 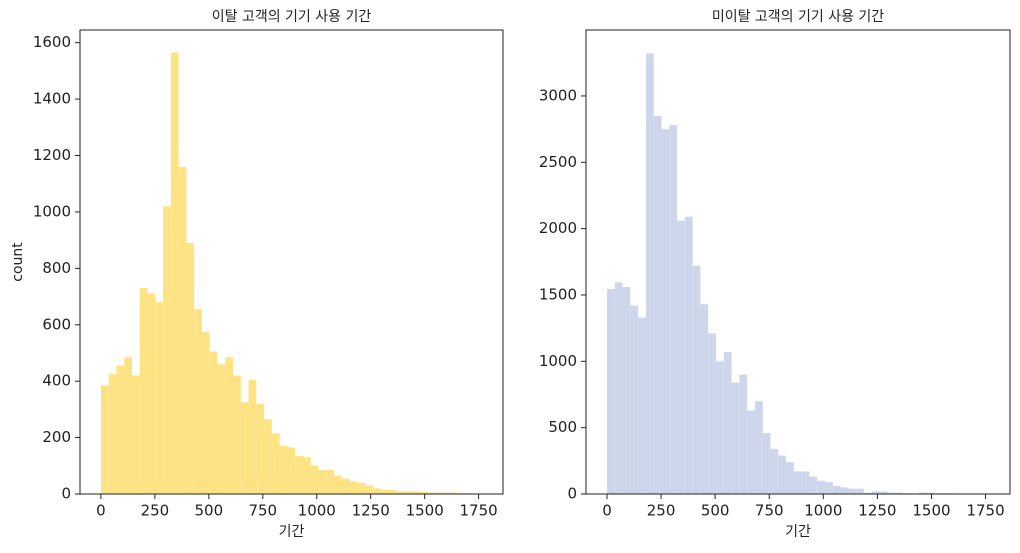 I want to click on x-tick-label: 1500, so click(x=931, y=511).